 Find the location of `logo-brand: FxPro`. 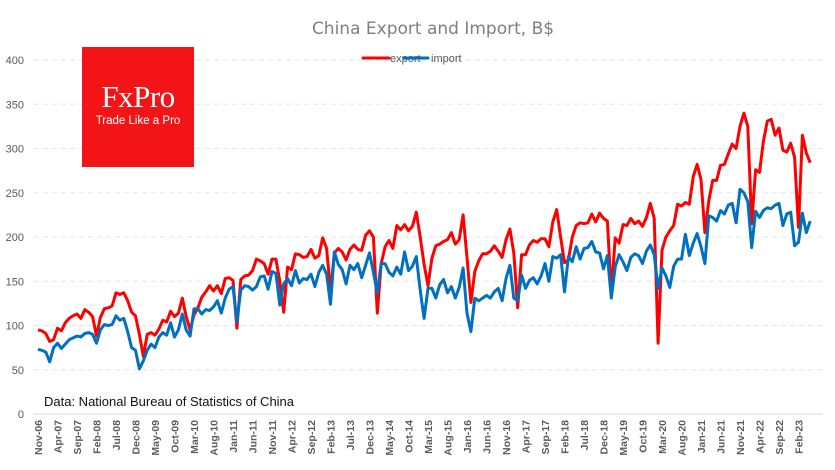

logo-brand: FxPro is located at coordinates (138, 96).